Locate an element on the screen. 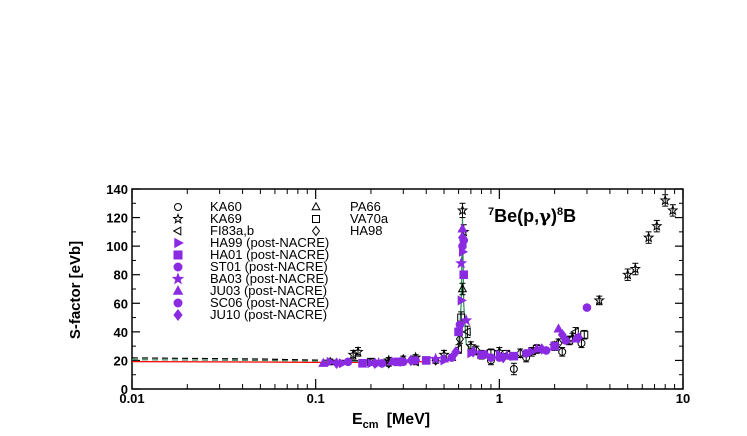  title-main1: Be(p, is located at coordinates (516, 216).